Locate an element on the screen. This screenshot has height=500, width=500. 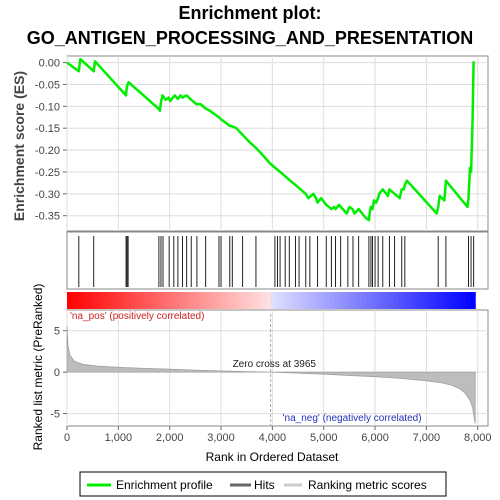
x-tick-label: 6,000 is located at coordinates (375, 438).